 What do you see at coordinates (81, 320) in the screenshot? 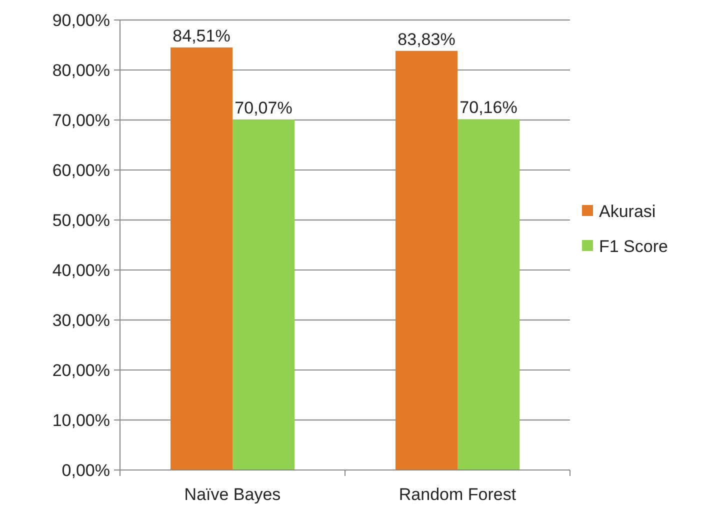
I see `y-tick-label: 30,00%` at bounding box center [81, 320].